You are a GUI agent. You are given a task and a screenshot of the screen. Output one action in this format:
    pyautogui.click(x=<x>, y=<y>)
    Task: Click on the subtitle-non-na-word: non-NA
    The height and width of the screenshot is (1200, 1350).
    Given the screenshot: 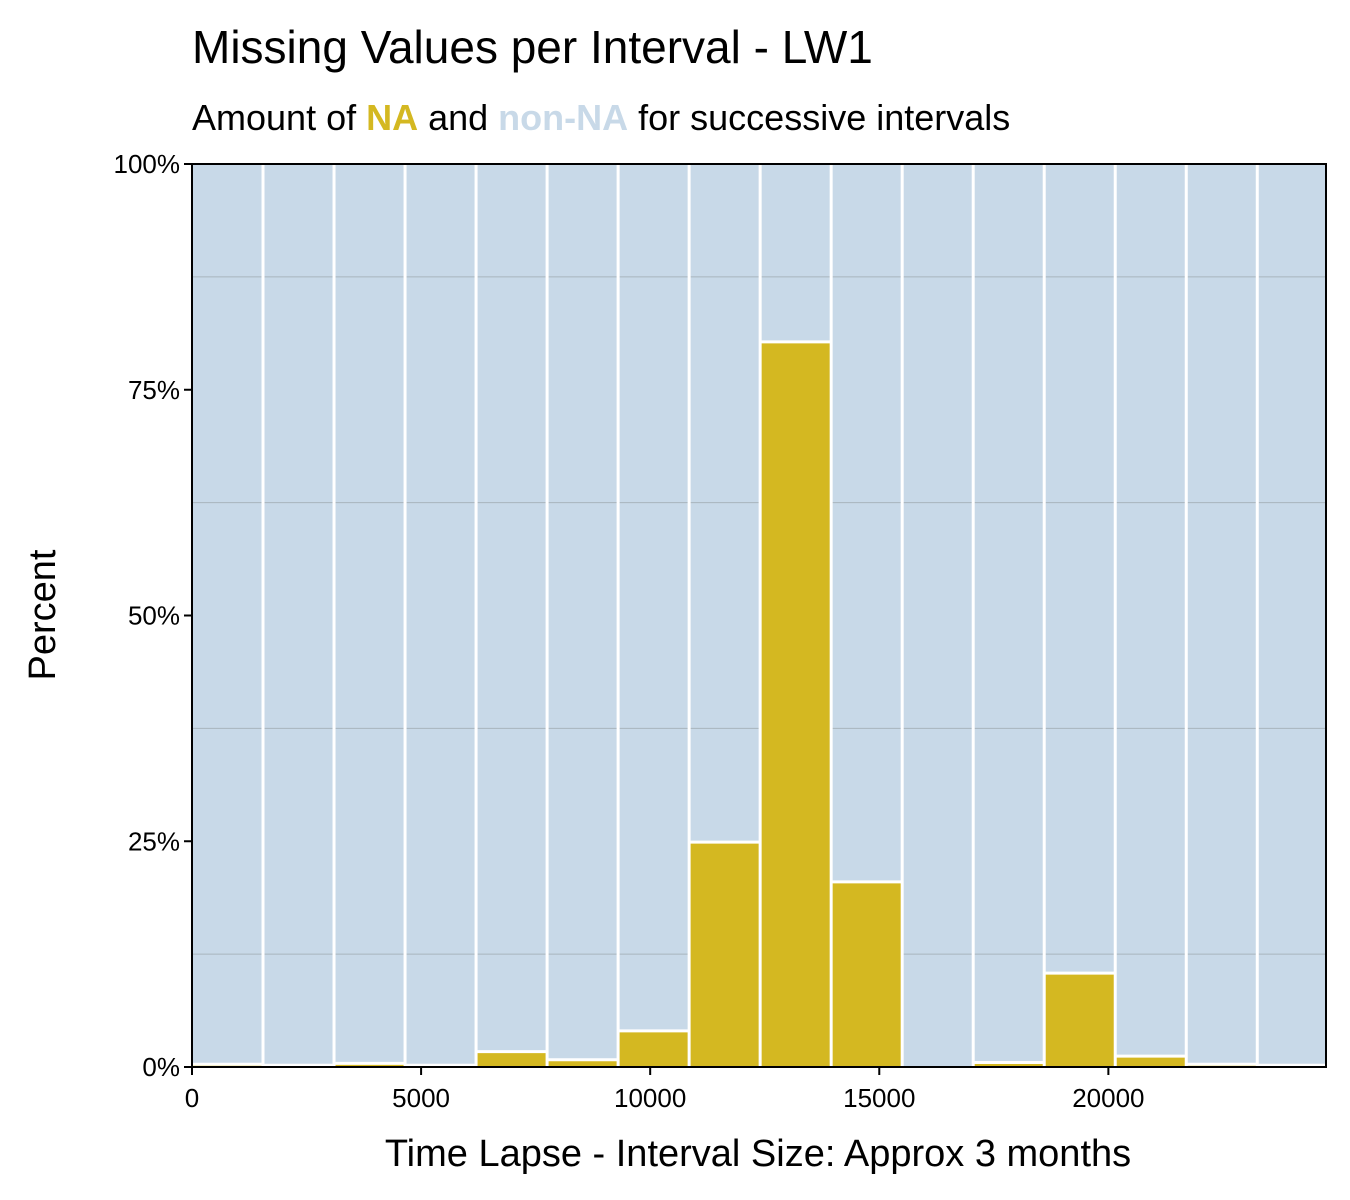 What is the action you would take?
    pyautogui.click(x=563, y=117)
    